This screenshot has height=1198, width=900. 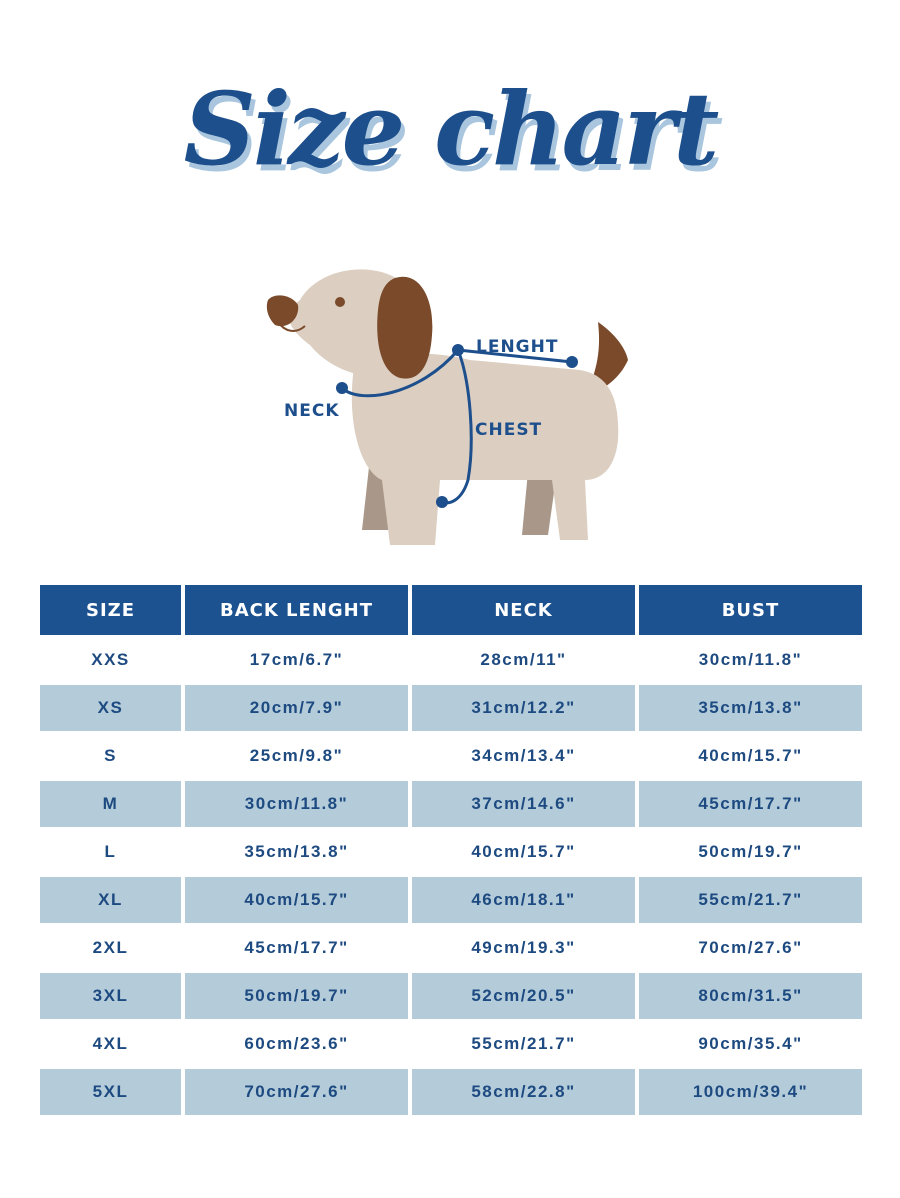 I want to click on back-length-cell: 60cm/23.6", so click(x=296, y=1043).